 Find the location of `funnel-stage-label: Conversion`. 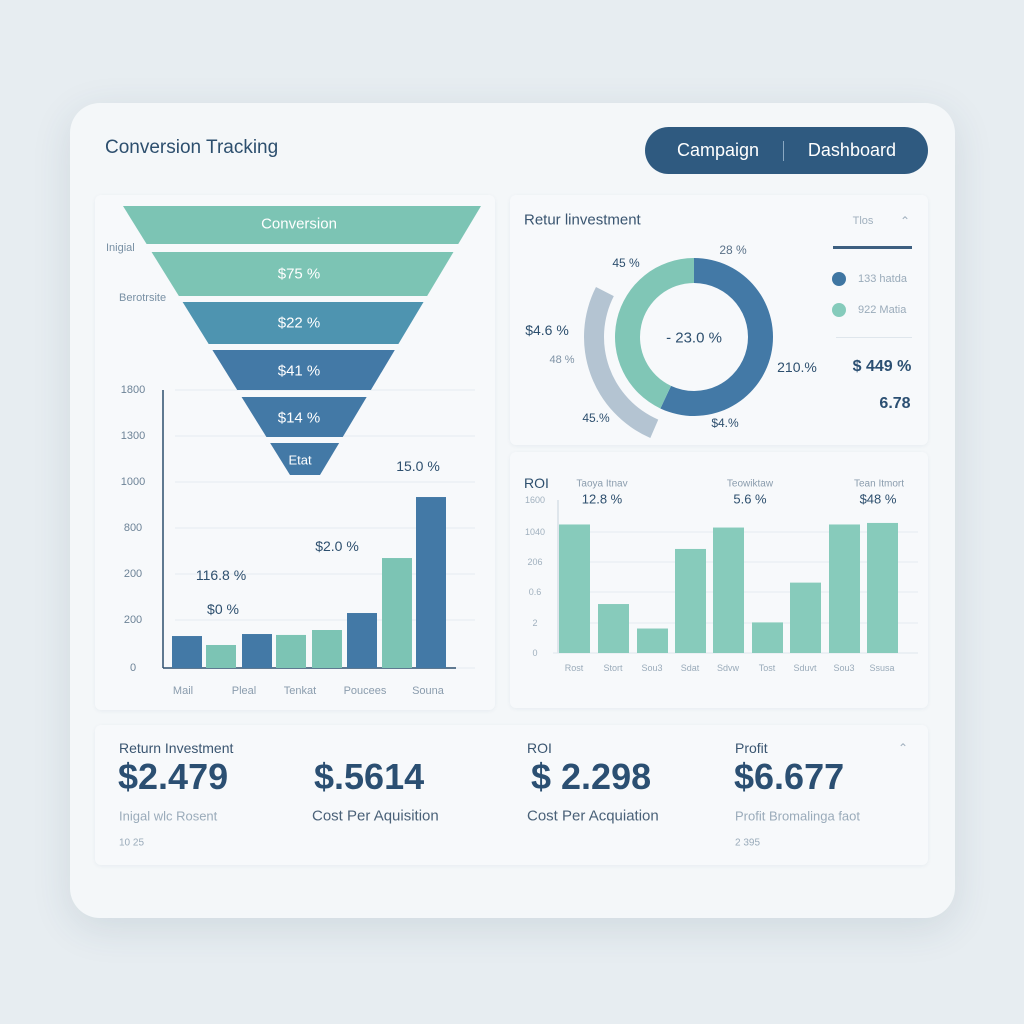

funnel-stage-label: Conversion is located at coordinates (299, 224).